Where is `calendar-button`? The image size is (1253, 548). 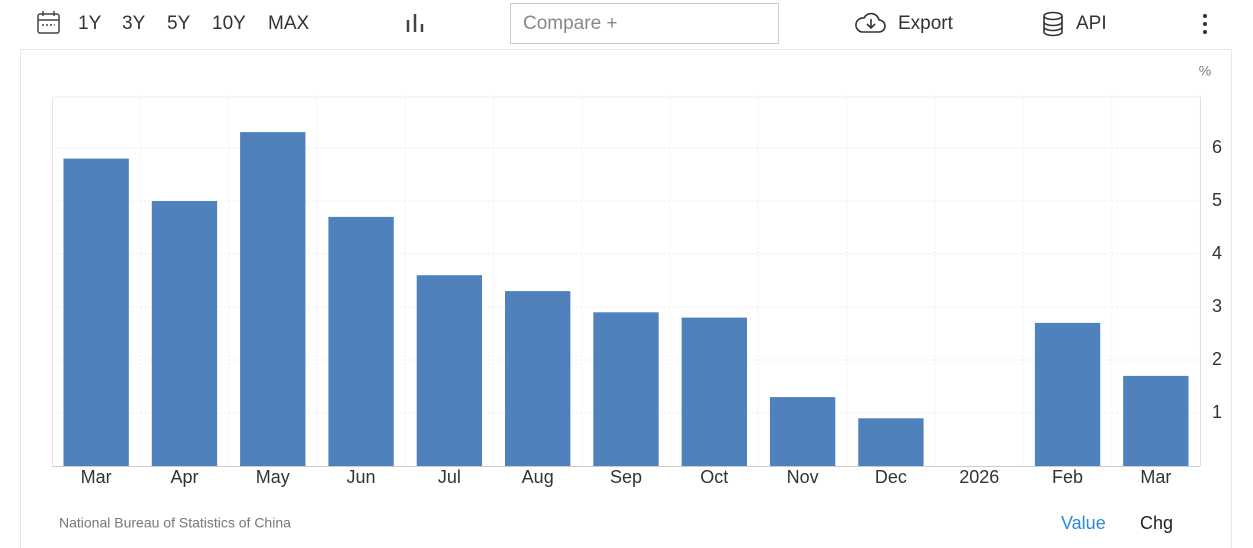 calendar-button is located at coordinates (48, 22).